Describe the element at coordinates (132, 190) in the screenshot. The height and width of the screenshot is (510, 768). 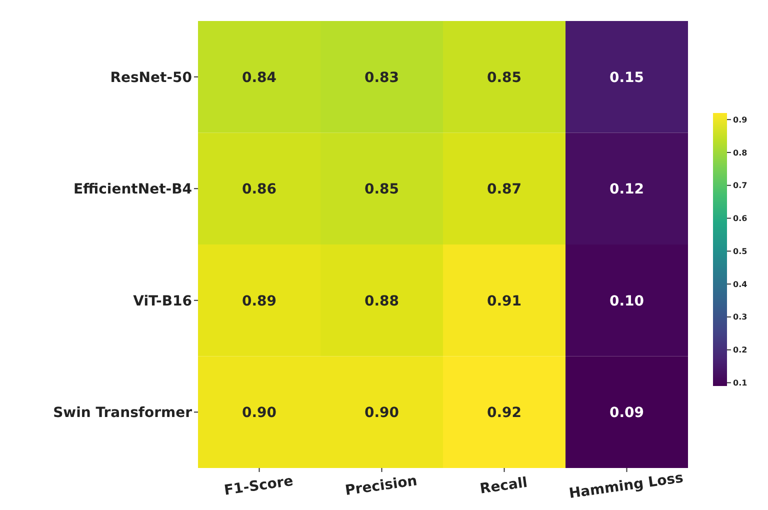
I see `y-tick-label: EfficientNet-B4` at that location.